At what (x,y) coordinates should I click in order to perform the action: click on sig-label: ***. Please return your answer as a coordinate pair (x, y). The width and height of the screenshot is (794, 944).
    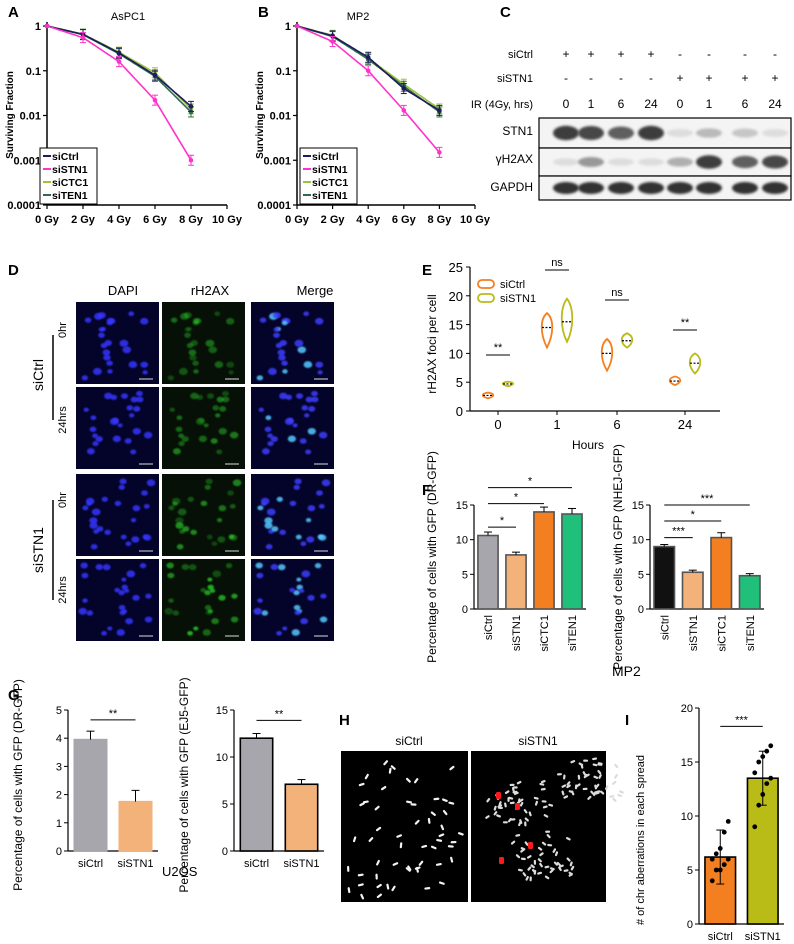
    Looking at the image, I should click on (679, 532).